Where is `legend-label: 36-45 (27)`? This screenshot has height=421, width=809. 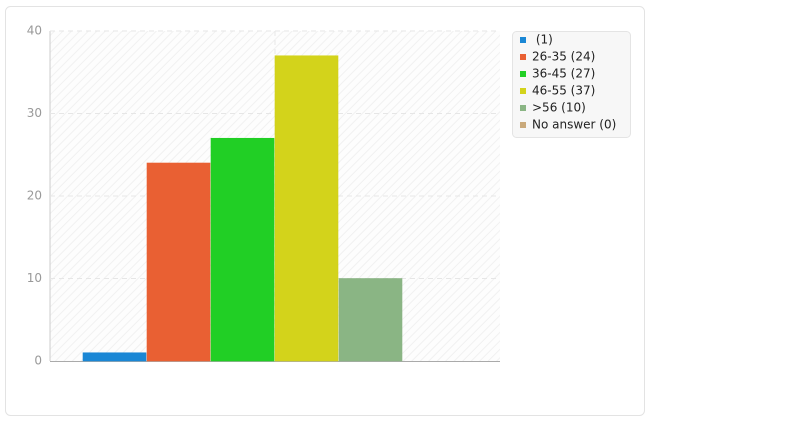
legend-label: 36-45 (27) is located at coordinates (563, 74).